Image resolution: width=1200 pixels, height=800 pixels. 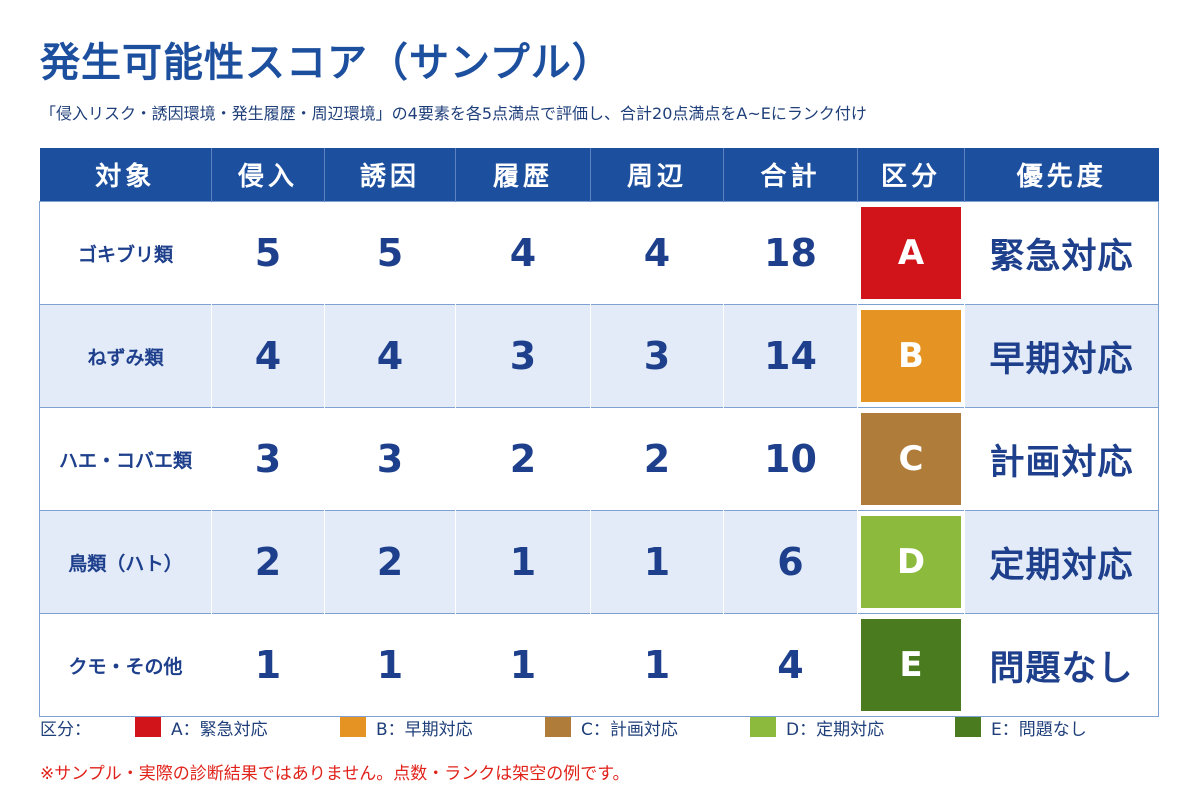 What do you see at coordinates (268, 459) in the screenshot?
I see `cell-intrusion: 3` at bounding box center [268, 459].